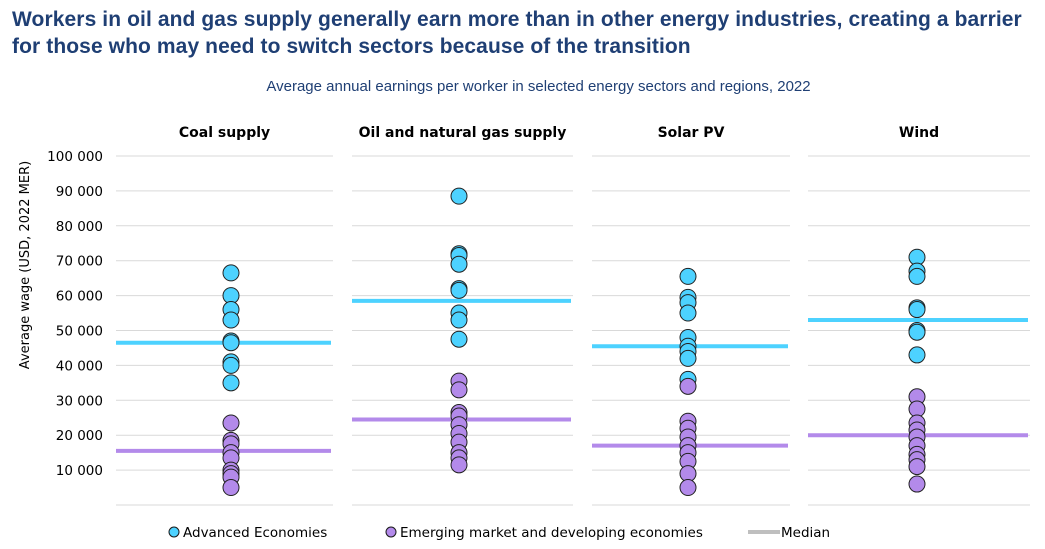 The height and width of the screenshot is (549, 1045). Describe the element at coordinates (25, 265) in the screenshot. I see `y-axis-label: Average wage (USD, 2022 MER)` at that location.